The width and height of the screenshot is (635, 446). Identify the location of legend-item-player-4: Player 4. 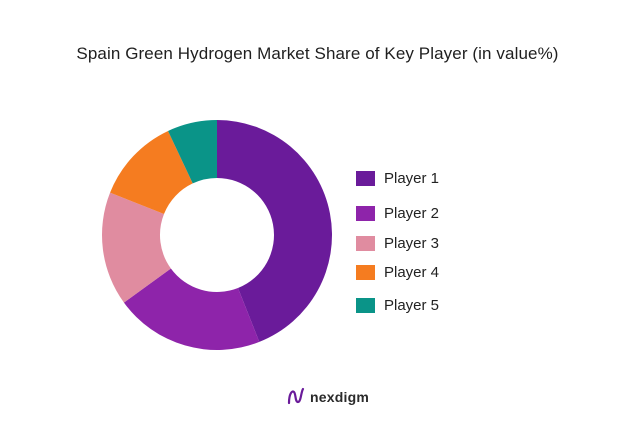
(397, 272).